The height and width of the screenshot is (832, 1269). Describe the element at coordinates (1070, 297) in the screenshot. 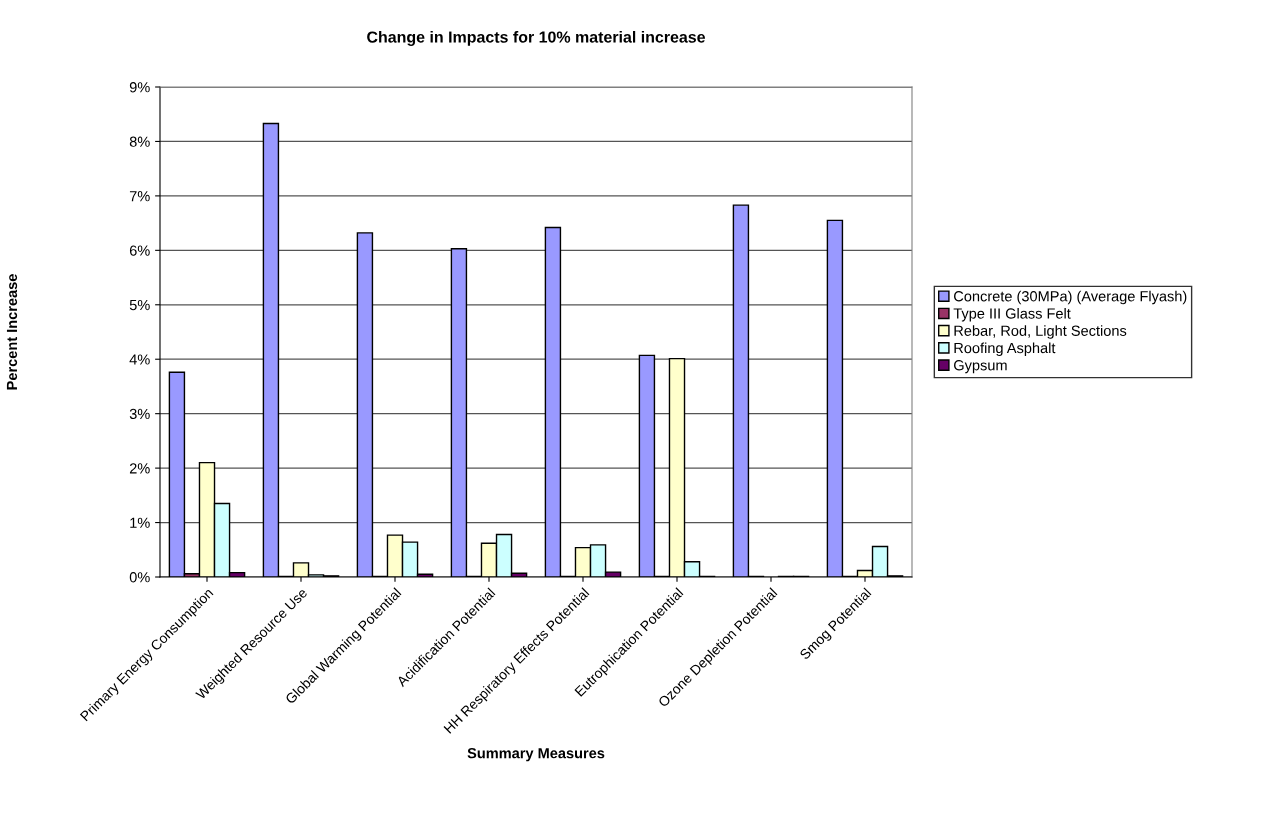

I see `legend-label: Concrete (30MPa) (Average Flyash)` at that location.